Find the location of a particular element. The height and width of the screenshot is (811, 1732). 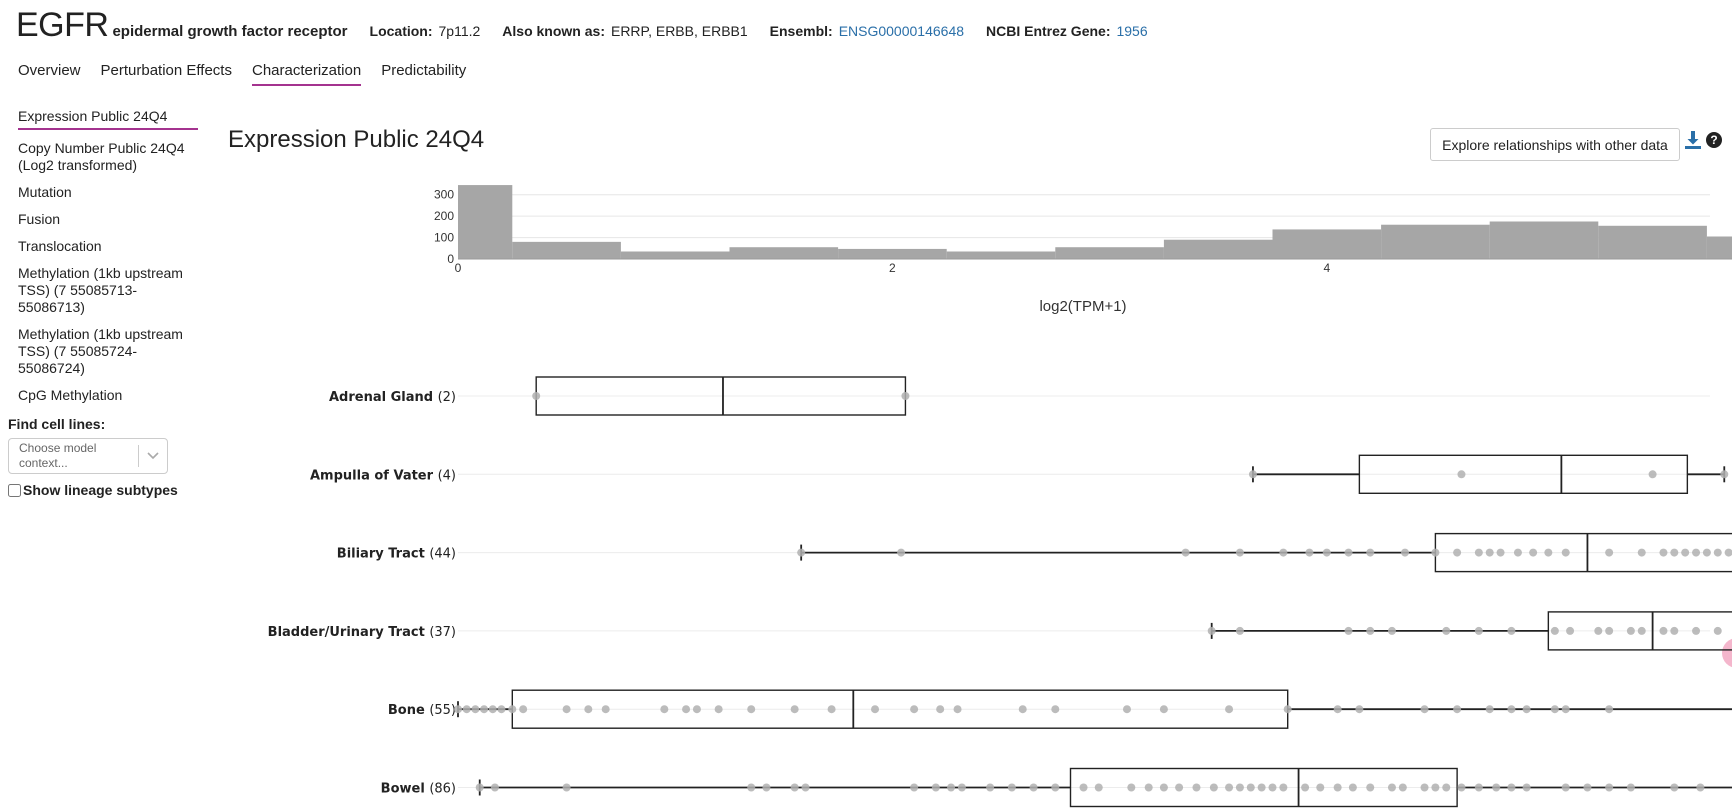

category-count: (44) is located at coordinates (442, 554).